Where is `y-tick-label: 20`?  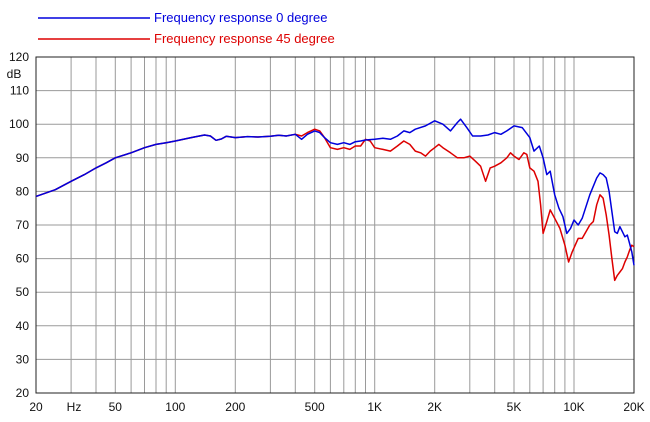
y-tick-label: 20 is located at coordinates (23, 393).